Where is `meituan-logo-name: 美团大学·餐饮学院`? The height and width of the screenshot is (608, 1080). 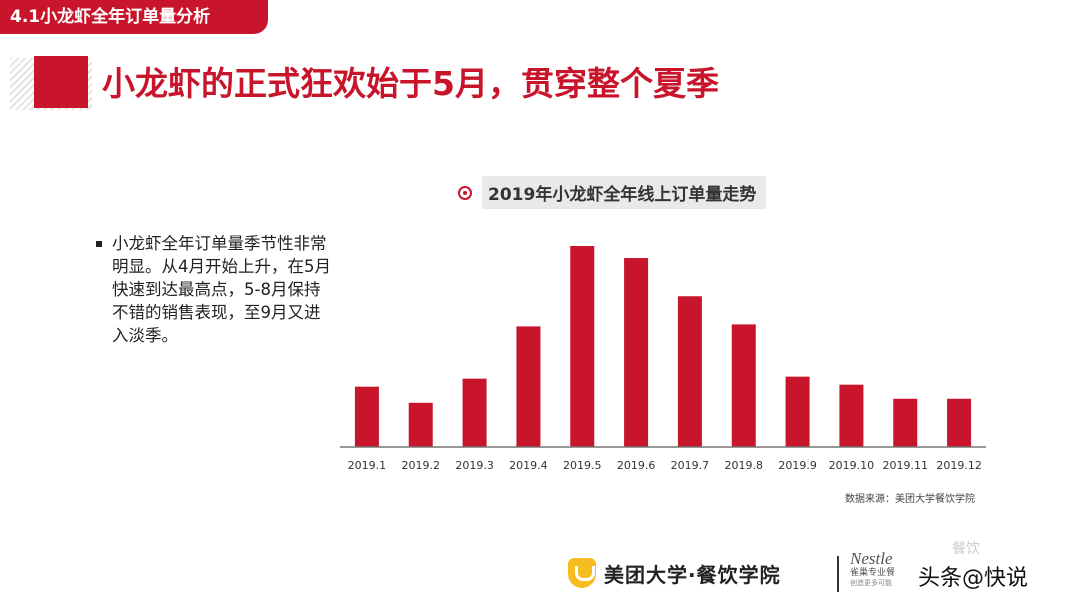 meituan-logo-name: 美团大学·餐饮学院 is located at coordinates (692, 574).